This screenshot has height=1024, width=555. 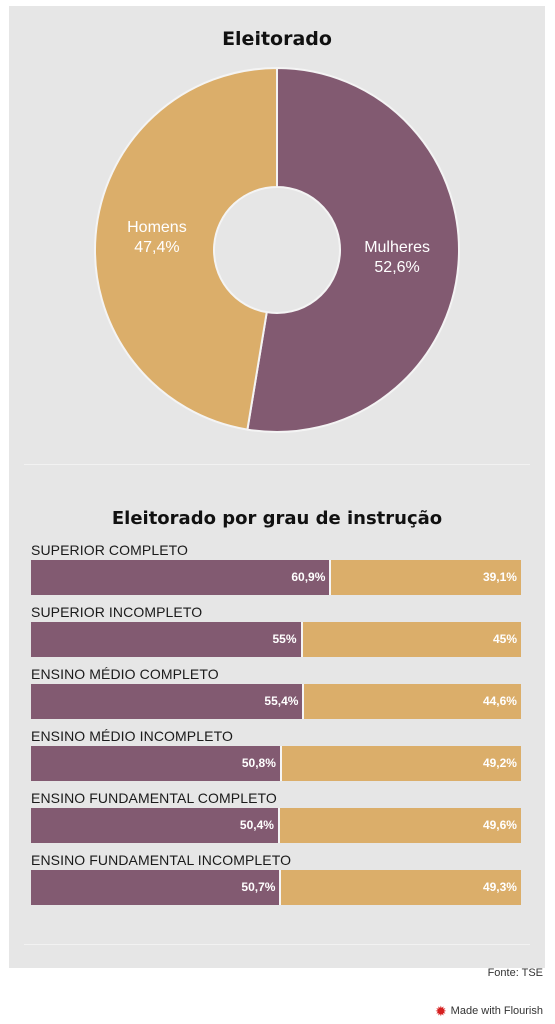 What do you see at coordinates (167, 701) in the screenshot?
I see `bar-segment-mulheres: 55,4%` at bounding box center [167, 701].